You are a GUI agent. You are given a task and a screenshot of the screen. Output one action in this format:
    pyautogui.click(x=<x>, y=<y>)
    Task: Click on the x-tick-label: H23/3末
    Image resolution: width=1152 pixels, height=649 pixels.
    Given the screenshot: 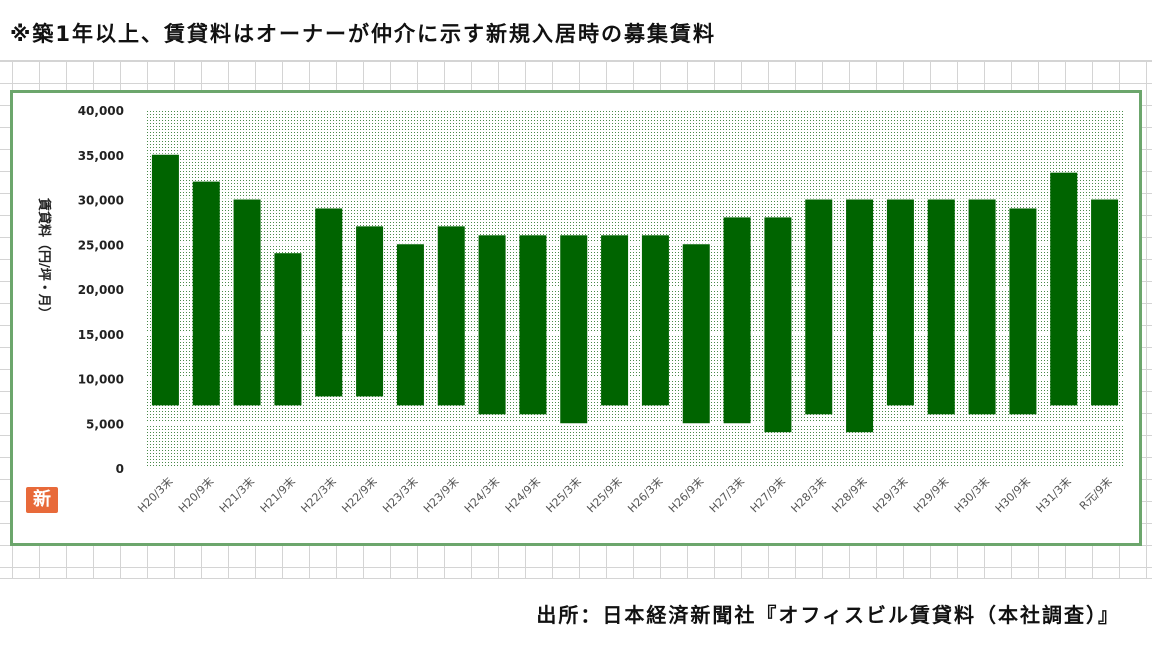 What is the action you would take?
    pyautogui.click(x=400, y=494)
    